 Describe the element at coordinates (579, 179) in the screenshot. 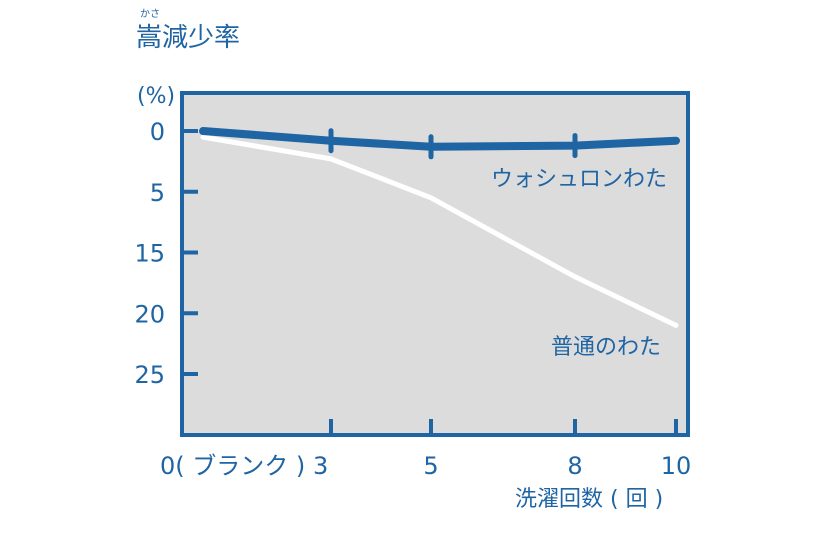

I see `series-label-washron: ウォシュロンわた` at that location.